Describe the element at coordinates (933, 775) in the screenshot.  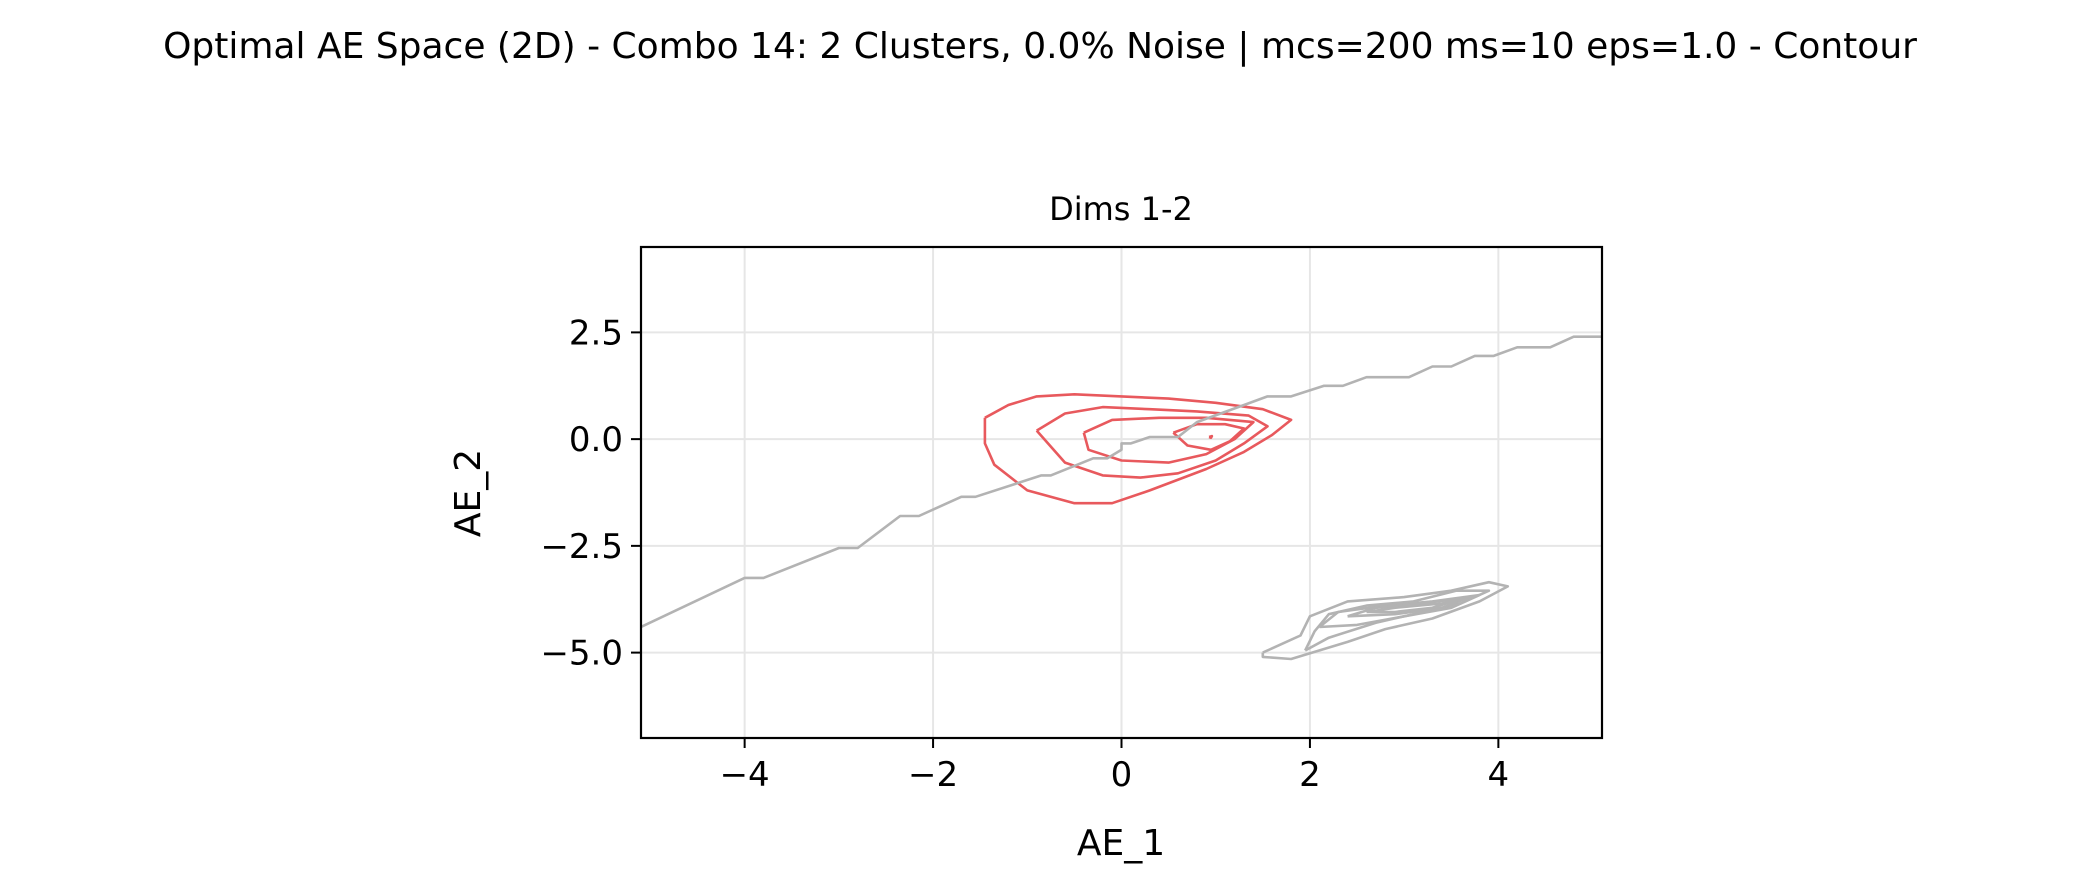
I see `x-tick-label: −2` at that location.